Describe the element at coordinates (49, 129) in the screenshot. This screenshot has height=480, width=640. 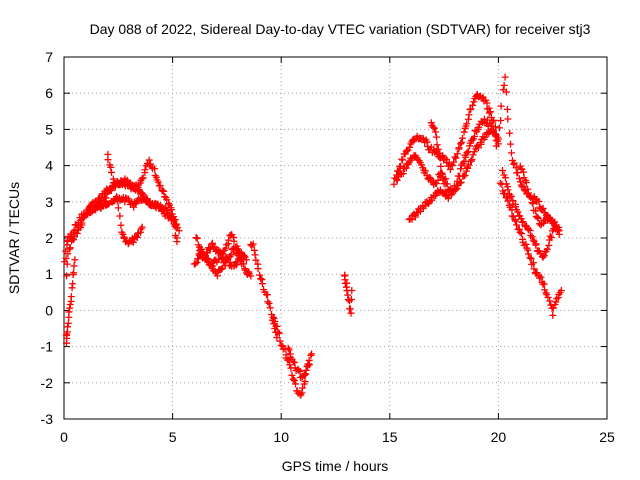
I see `y-tick-label: 5` at that location.